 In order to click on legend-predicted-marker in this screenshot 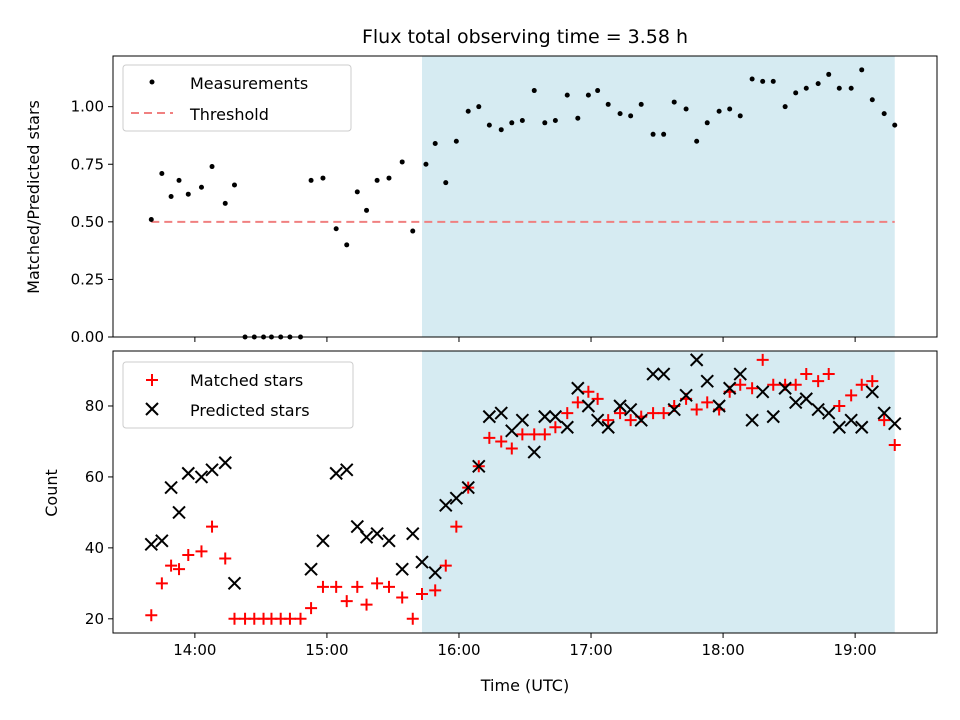, I will do `click(152, 409)`.